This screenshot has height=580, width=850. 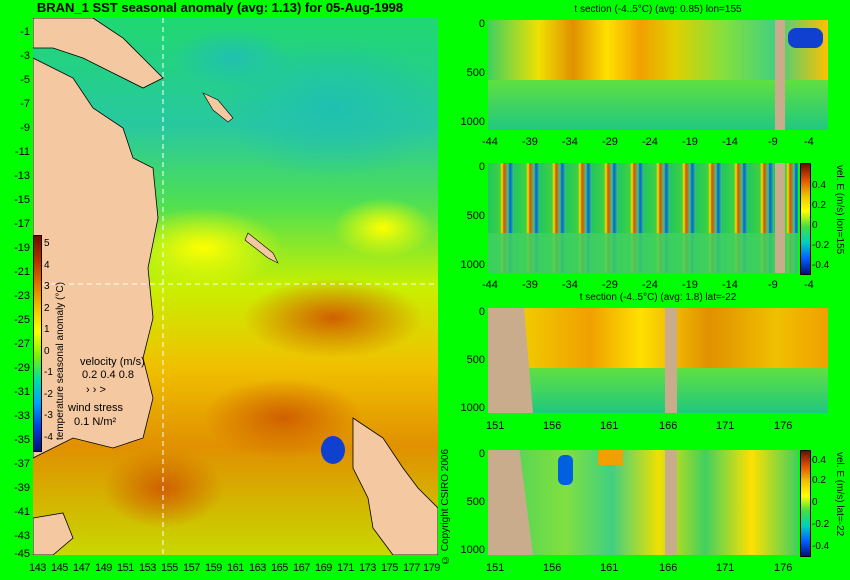 What do you see at coordinates (345, 568) in the screenshot?
I see `map-x-tick: 171` at bounding box center [345, 568].